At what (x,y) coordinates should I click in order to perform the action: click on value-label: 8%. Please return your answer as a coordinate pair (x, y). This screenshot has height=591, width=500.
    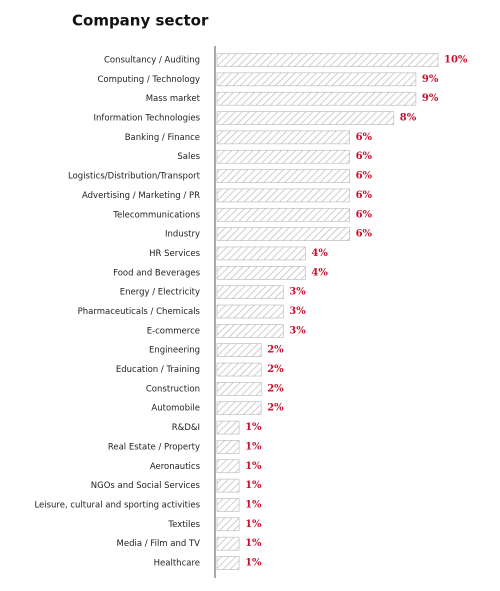
    Looking at the image, I should click on (408, 118).